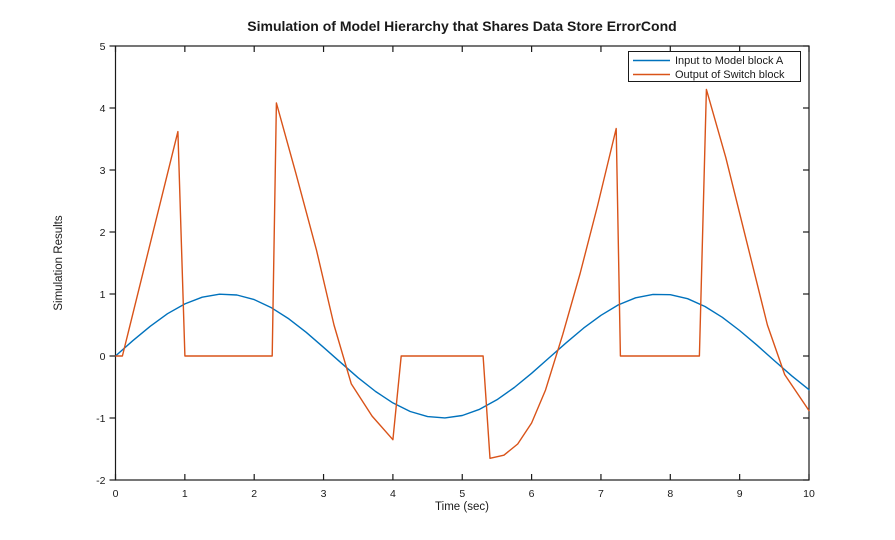 This screenshot has height=540, width=895. Describe the element at coordinates (462, 507) in the screenshot. I see `x-axis-label: Time (sec)` at that location.